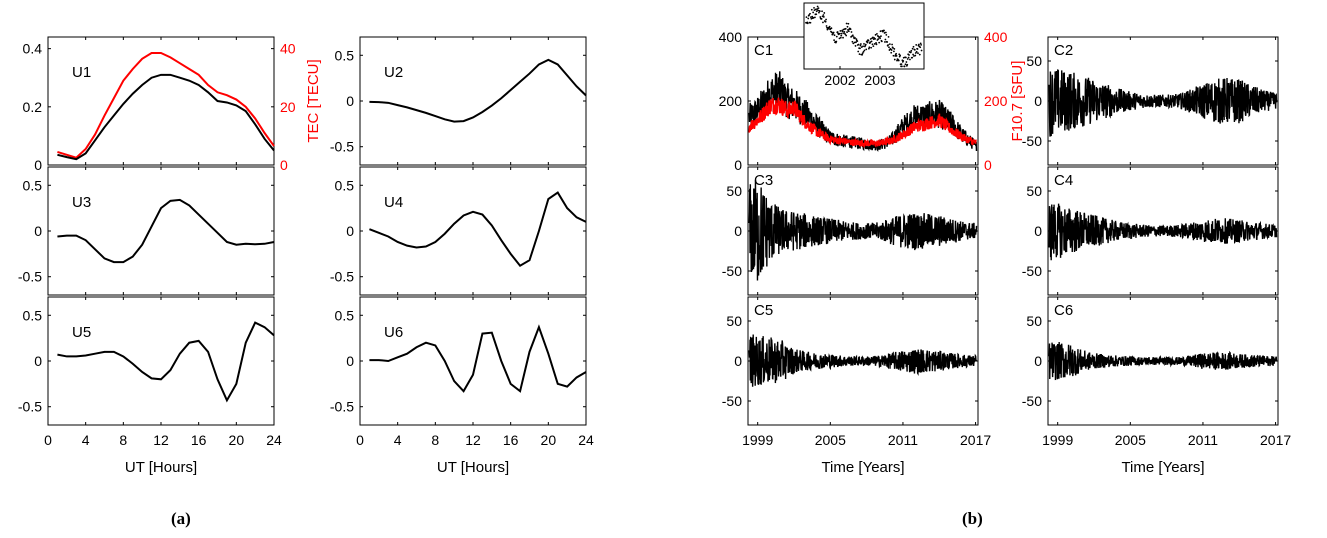  What do you see at coordinates (81, 332) in the screenshot?
I see `panel-label: U5` at bounding box center [81, 332].